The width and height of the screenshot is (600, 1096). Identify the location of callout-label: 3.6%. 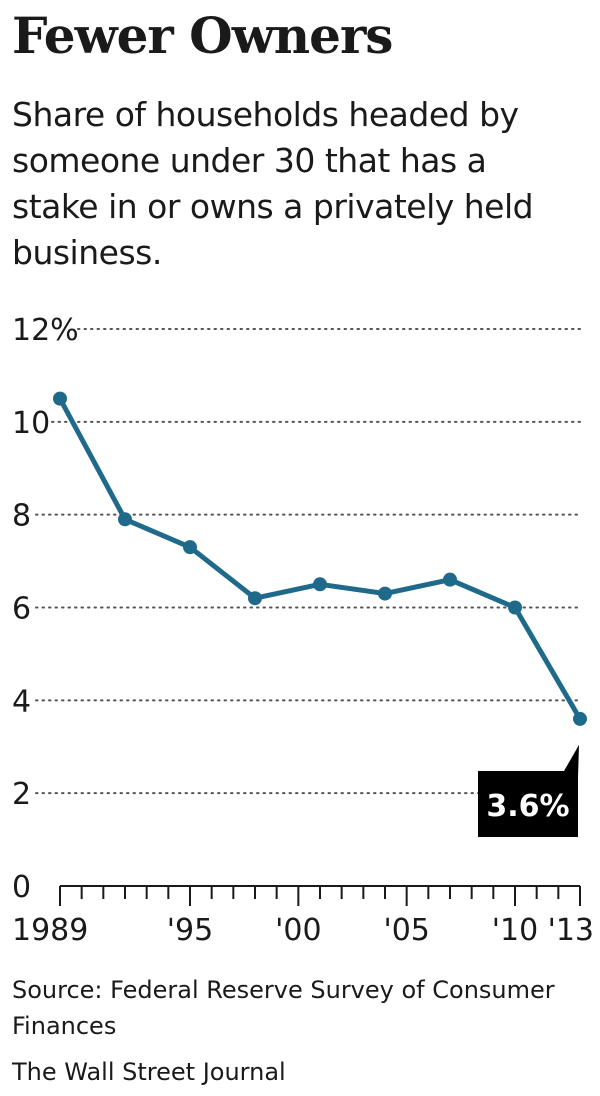
(527, 806).